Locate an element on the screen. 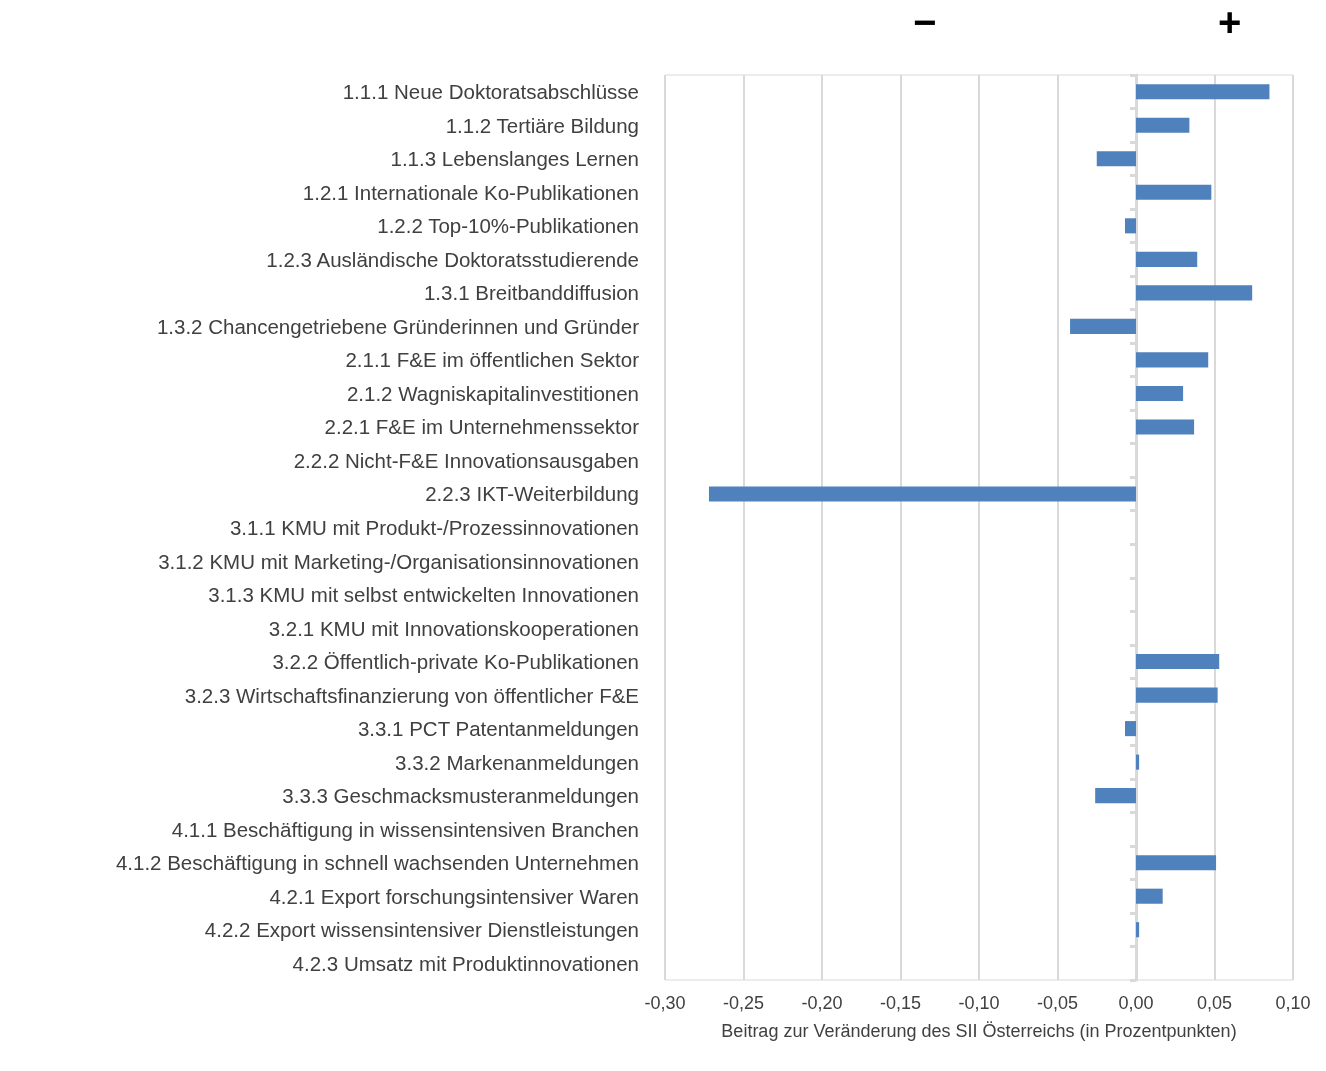 The height and width of the screenshot is (1071, 1326). y-tick-label: 2.1.1 F&E im öffentlichen Sektor is located at coordinates (492, 360).